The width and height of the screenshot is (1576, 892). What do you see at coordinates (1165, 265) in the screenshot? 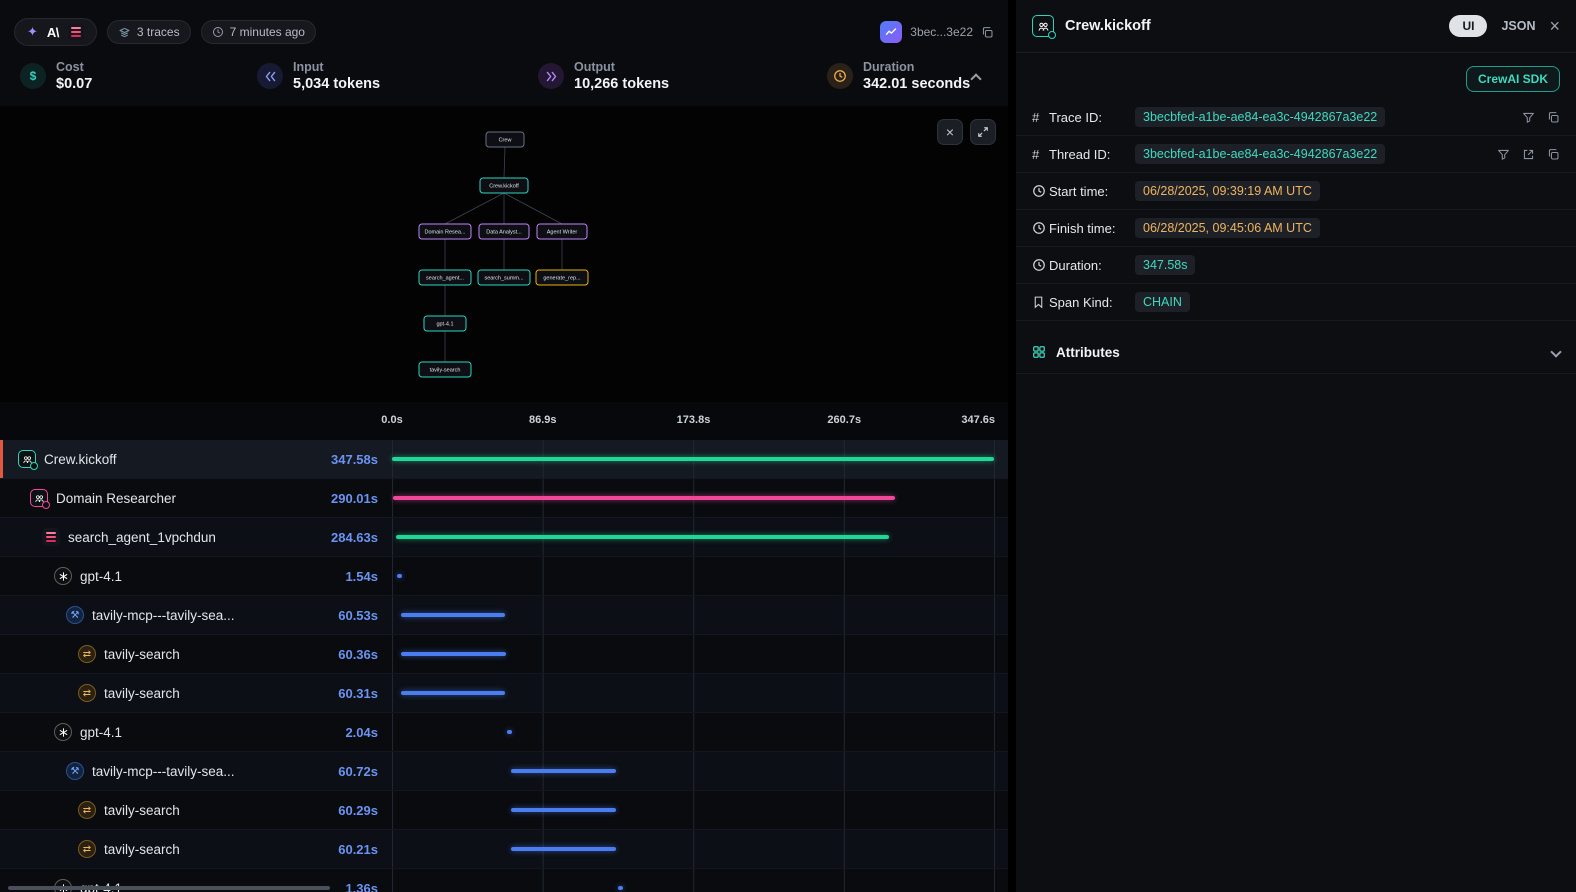
I see `field-value: 347.58s` at bounding box center [1165, 265].